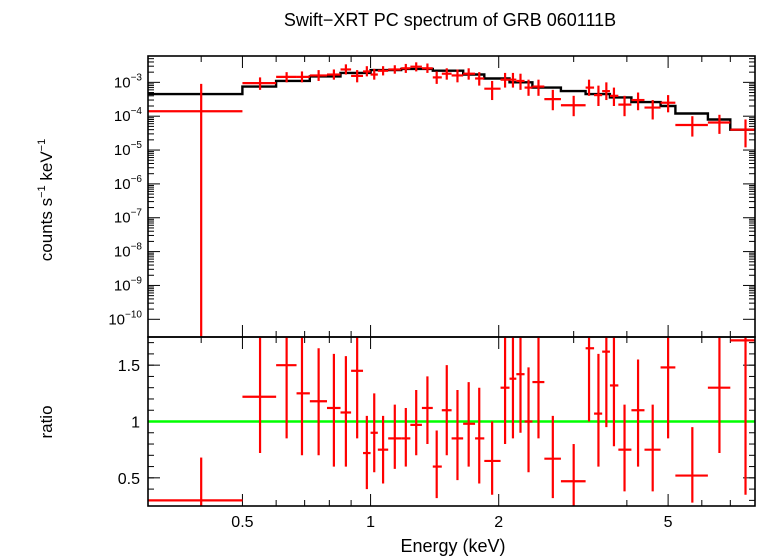 The image size is (758, 556). I want to click on lower-y-tick-label: 1, so click(135, 423).